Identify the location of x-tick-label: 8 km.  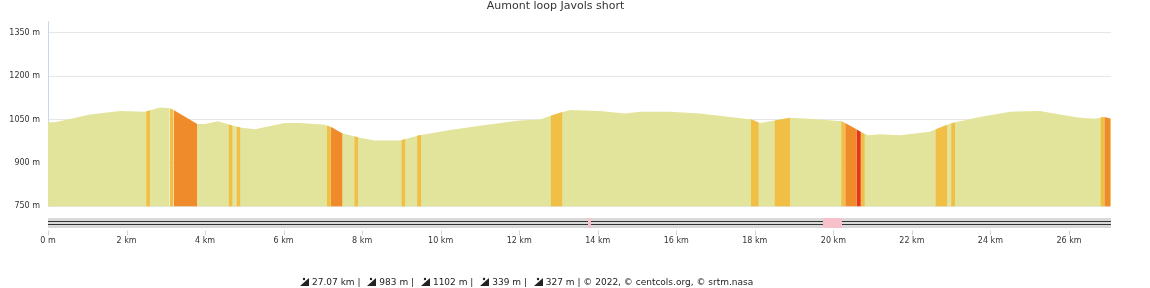
(362, 241).